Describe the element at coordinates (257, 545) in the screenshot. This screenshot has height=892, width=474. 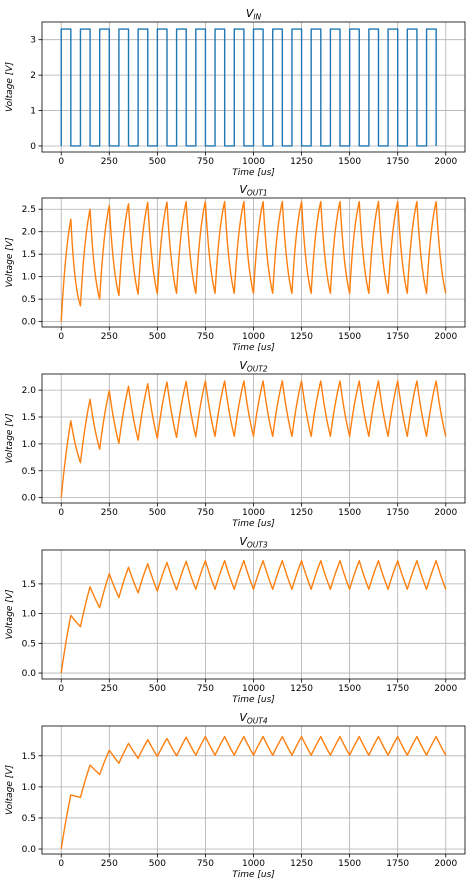
I see `chart-title-subscript: OUT3` at that location.